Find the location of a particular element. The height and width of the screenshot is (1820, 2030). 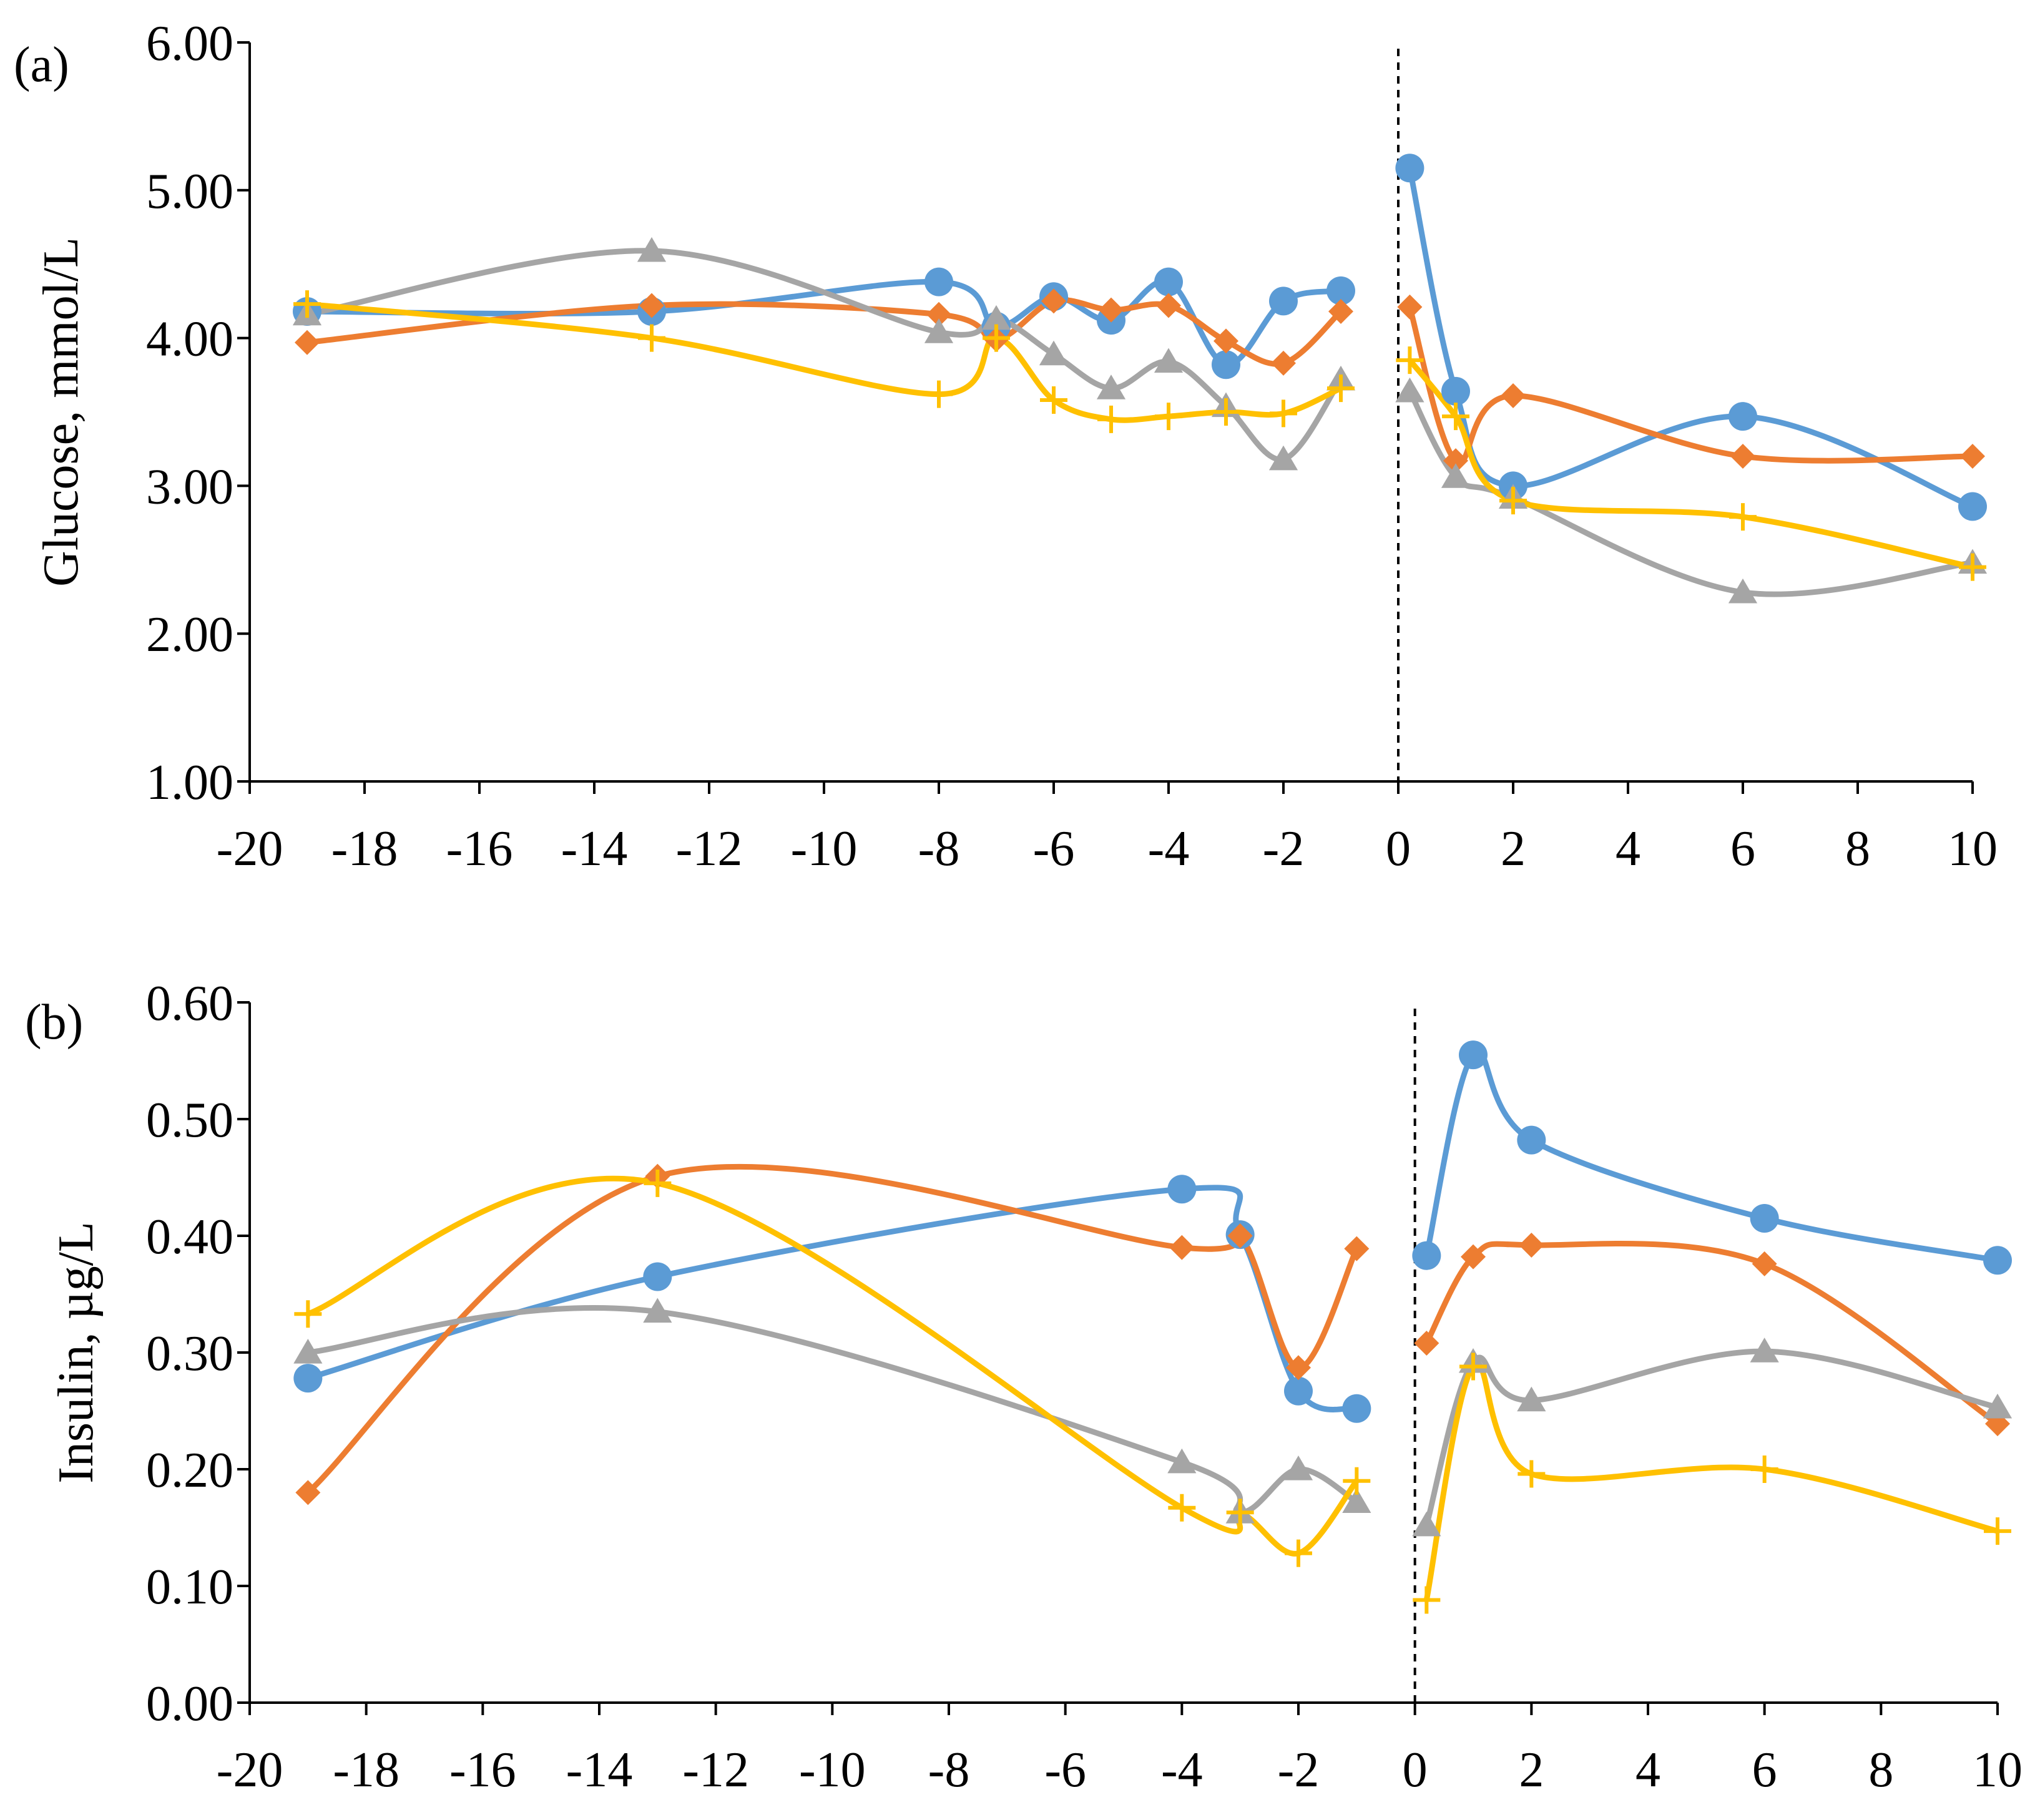

series-3-markers is located at coordinates (1153, 1417).